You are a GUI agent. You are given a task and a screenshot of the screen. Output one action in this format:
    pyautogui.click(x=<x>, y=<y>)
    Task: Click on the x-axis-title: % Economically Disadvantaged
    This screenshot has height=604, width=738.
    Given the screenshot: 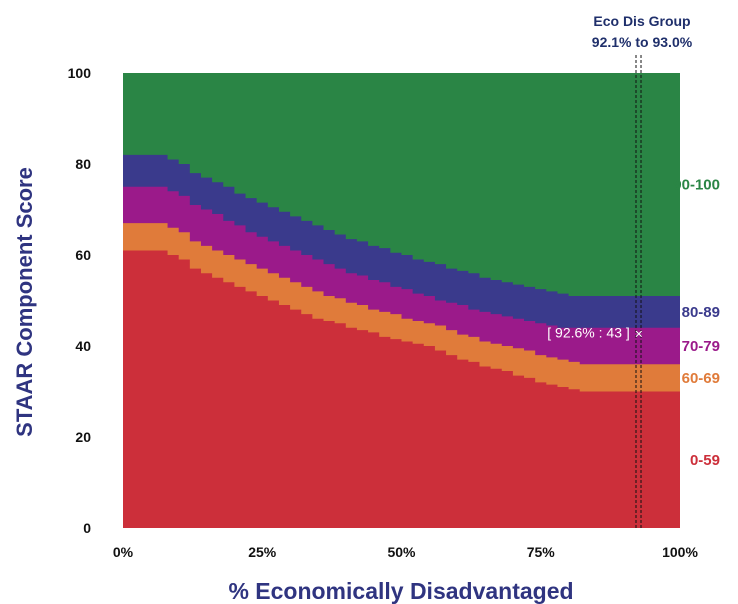 What is the action you would take?
    pyautogui.click(x=400, y=591)
    